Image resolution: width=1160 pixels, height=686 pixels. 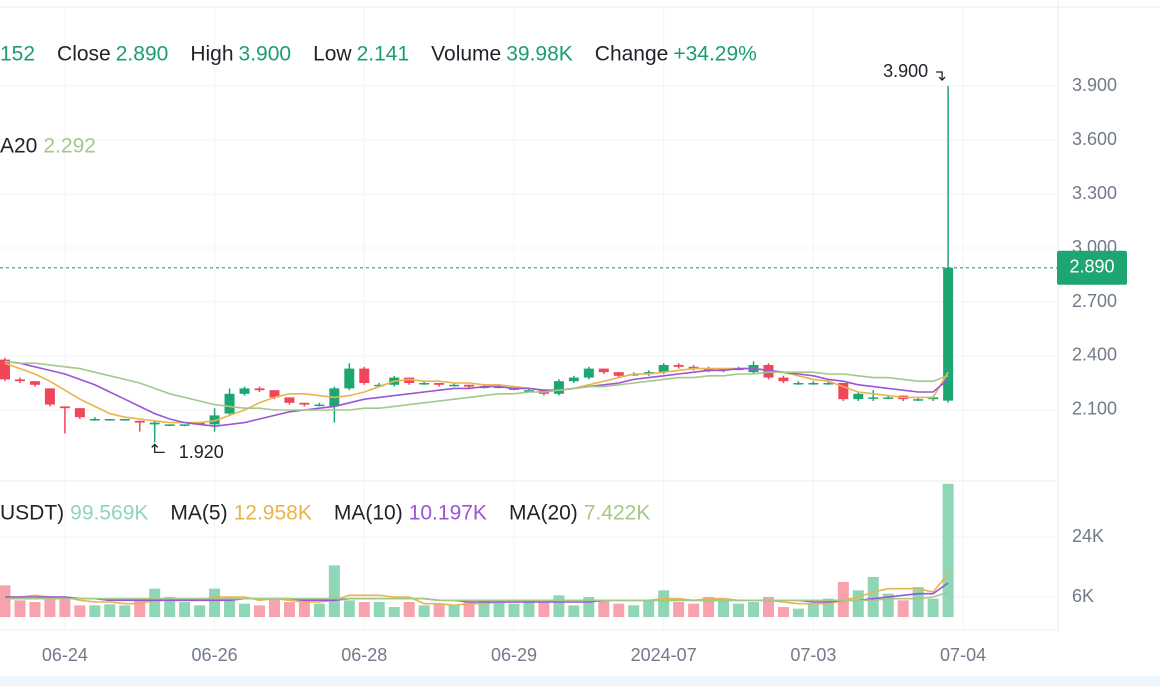 I want to click on y-tick-label: 2.100, so click(x=1094, y=409).